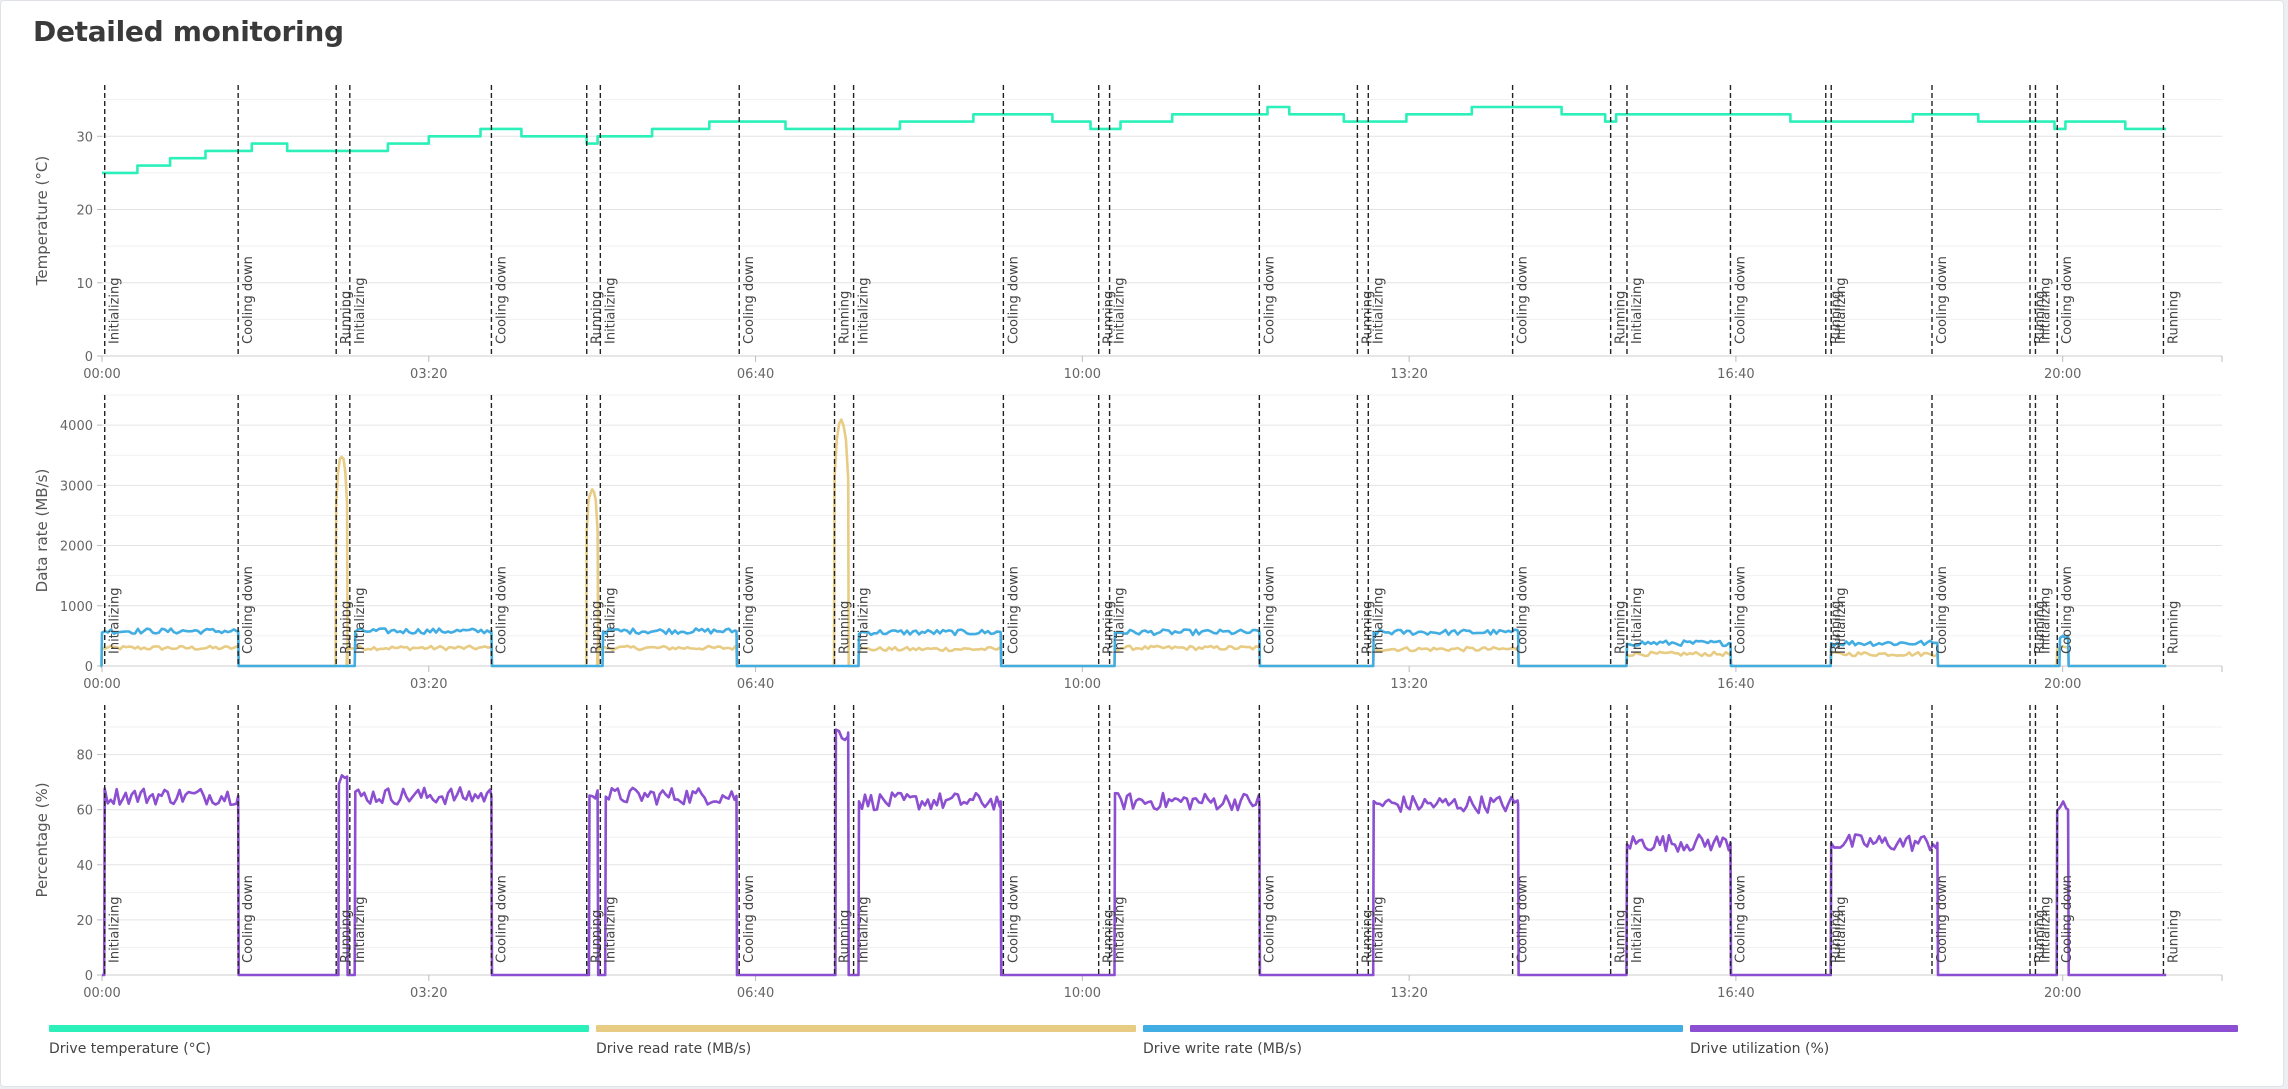 Image resolution: width=2288 pixels, height=1089 pixels. I want to click on page-title: Detailed monitoring, so click(188, 31).